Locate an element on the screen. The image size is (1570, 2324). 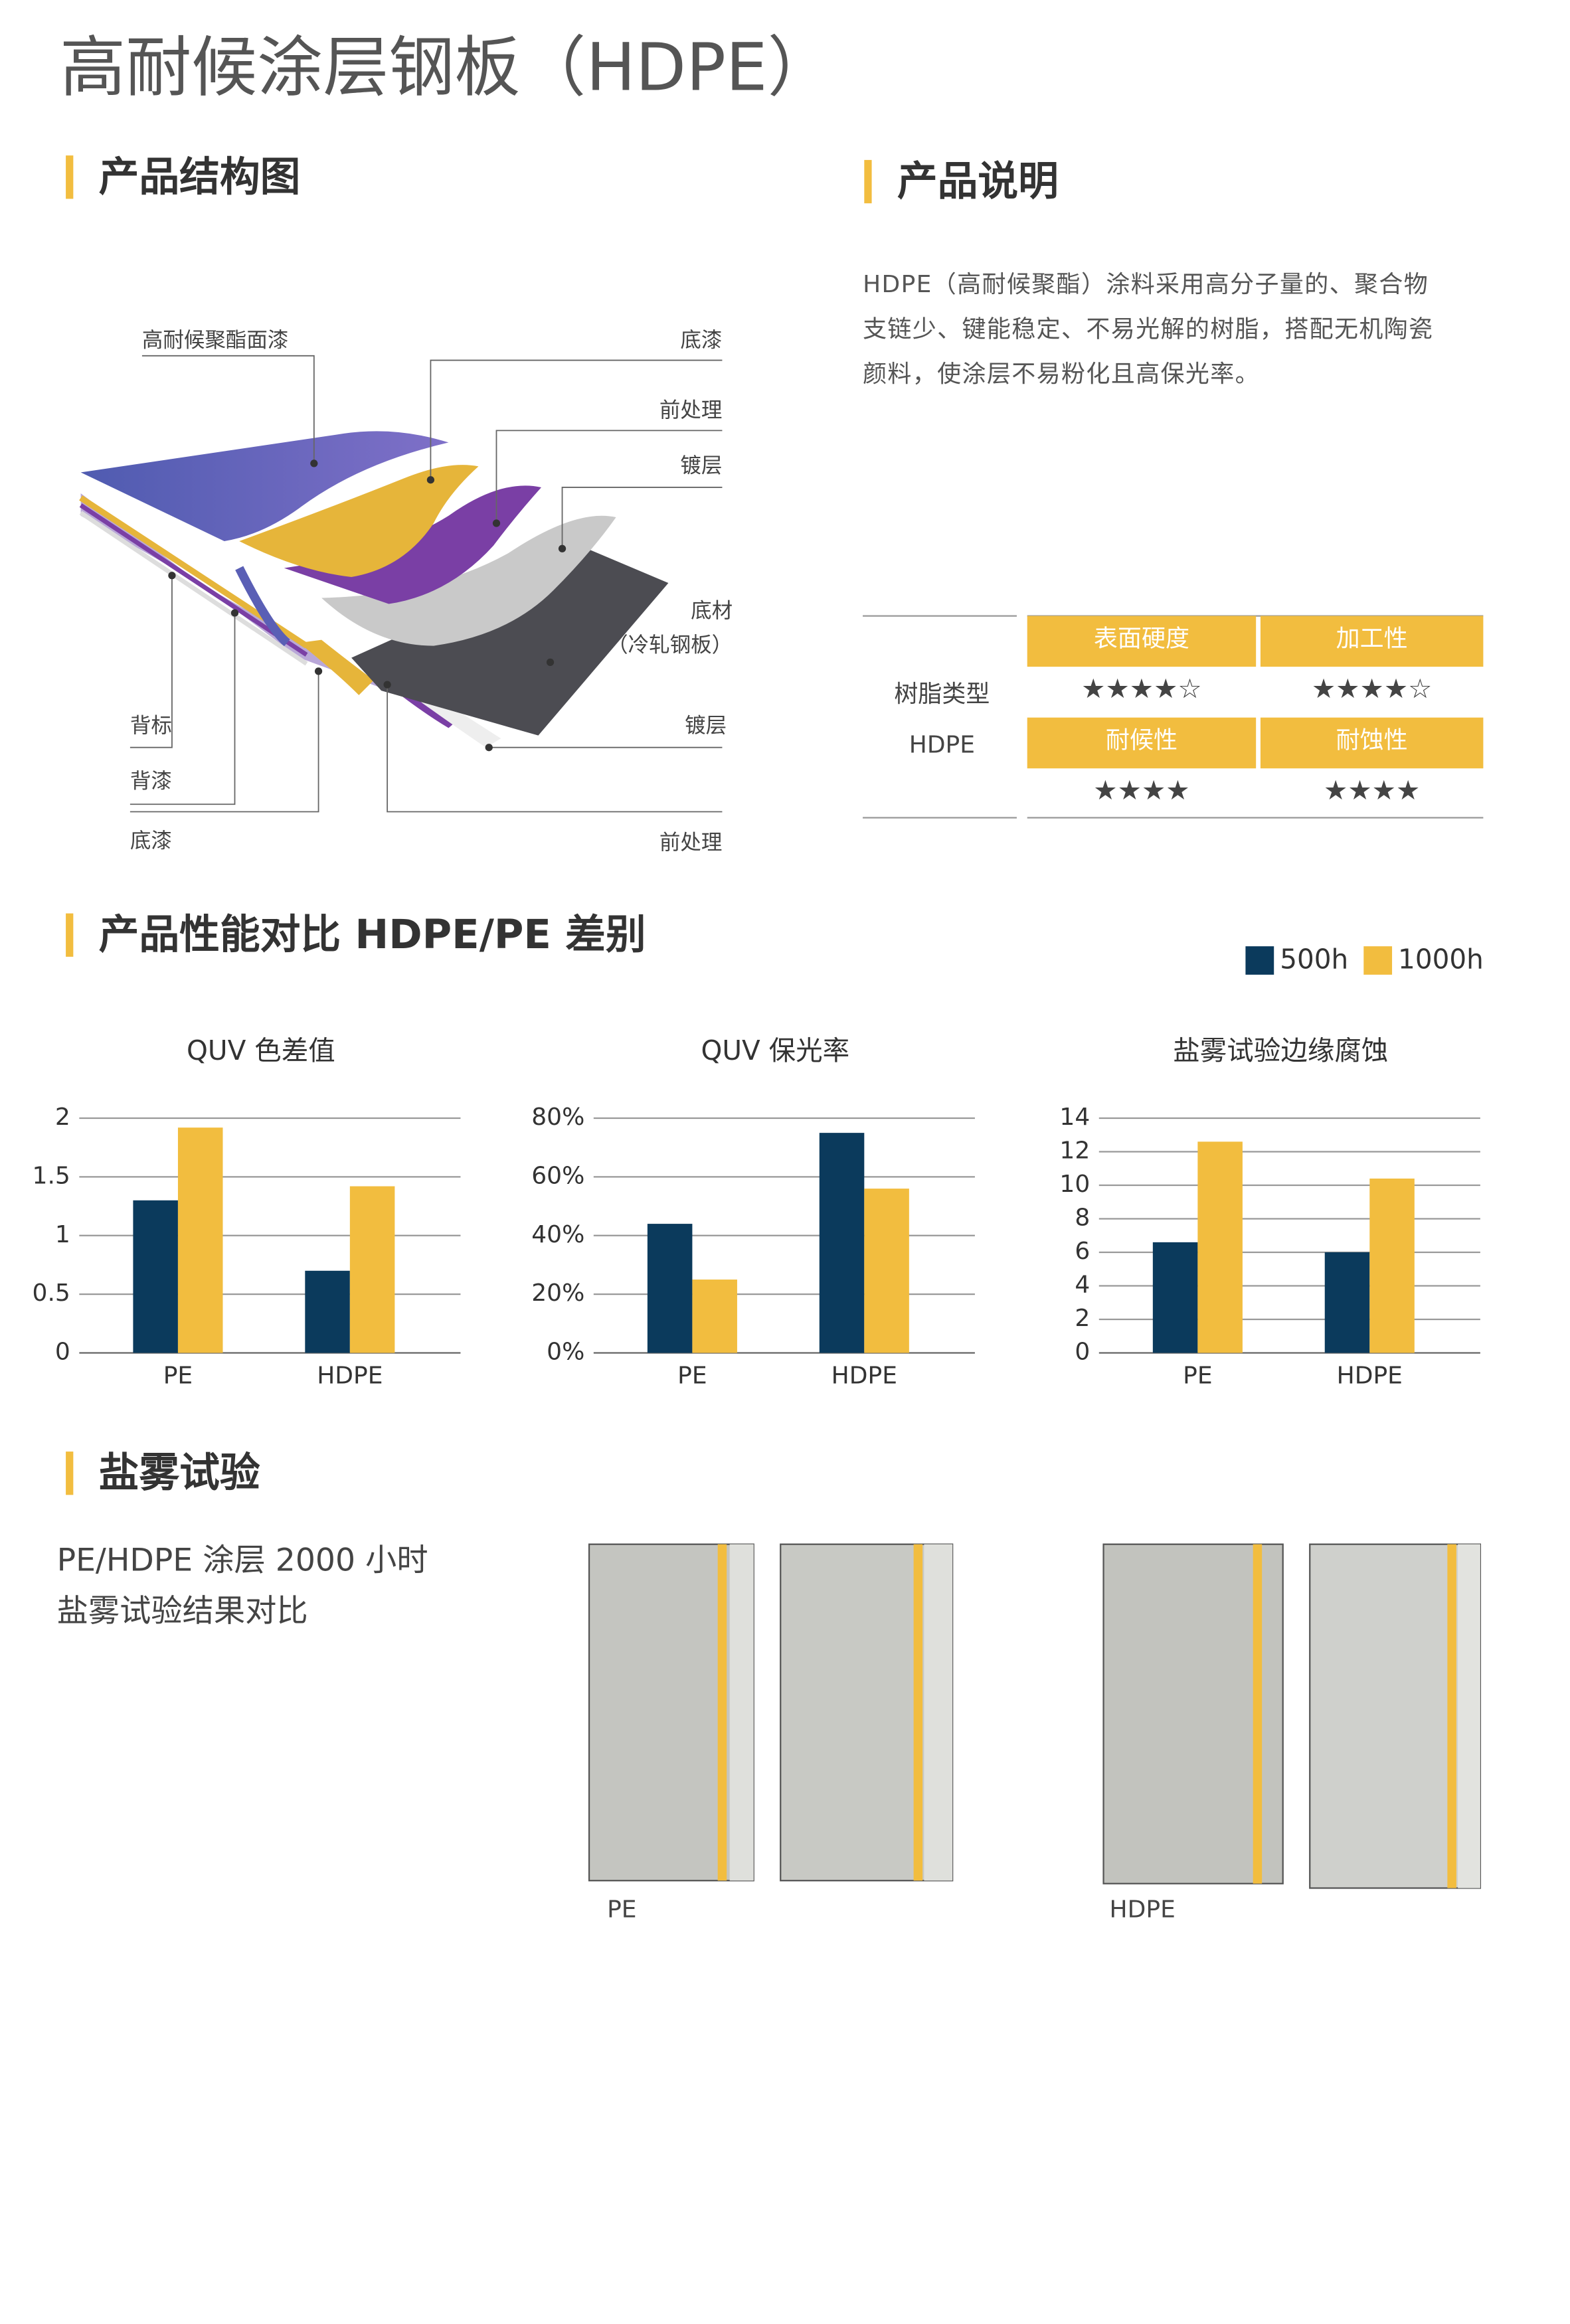
y-tick-label: 60% is located at coordinates (558, 1176).